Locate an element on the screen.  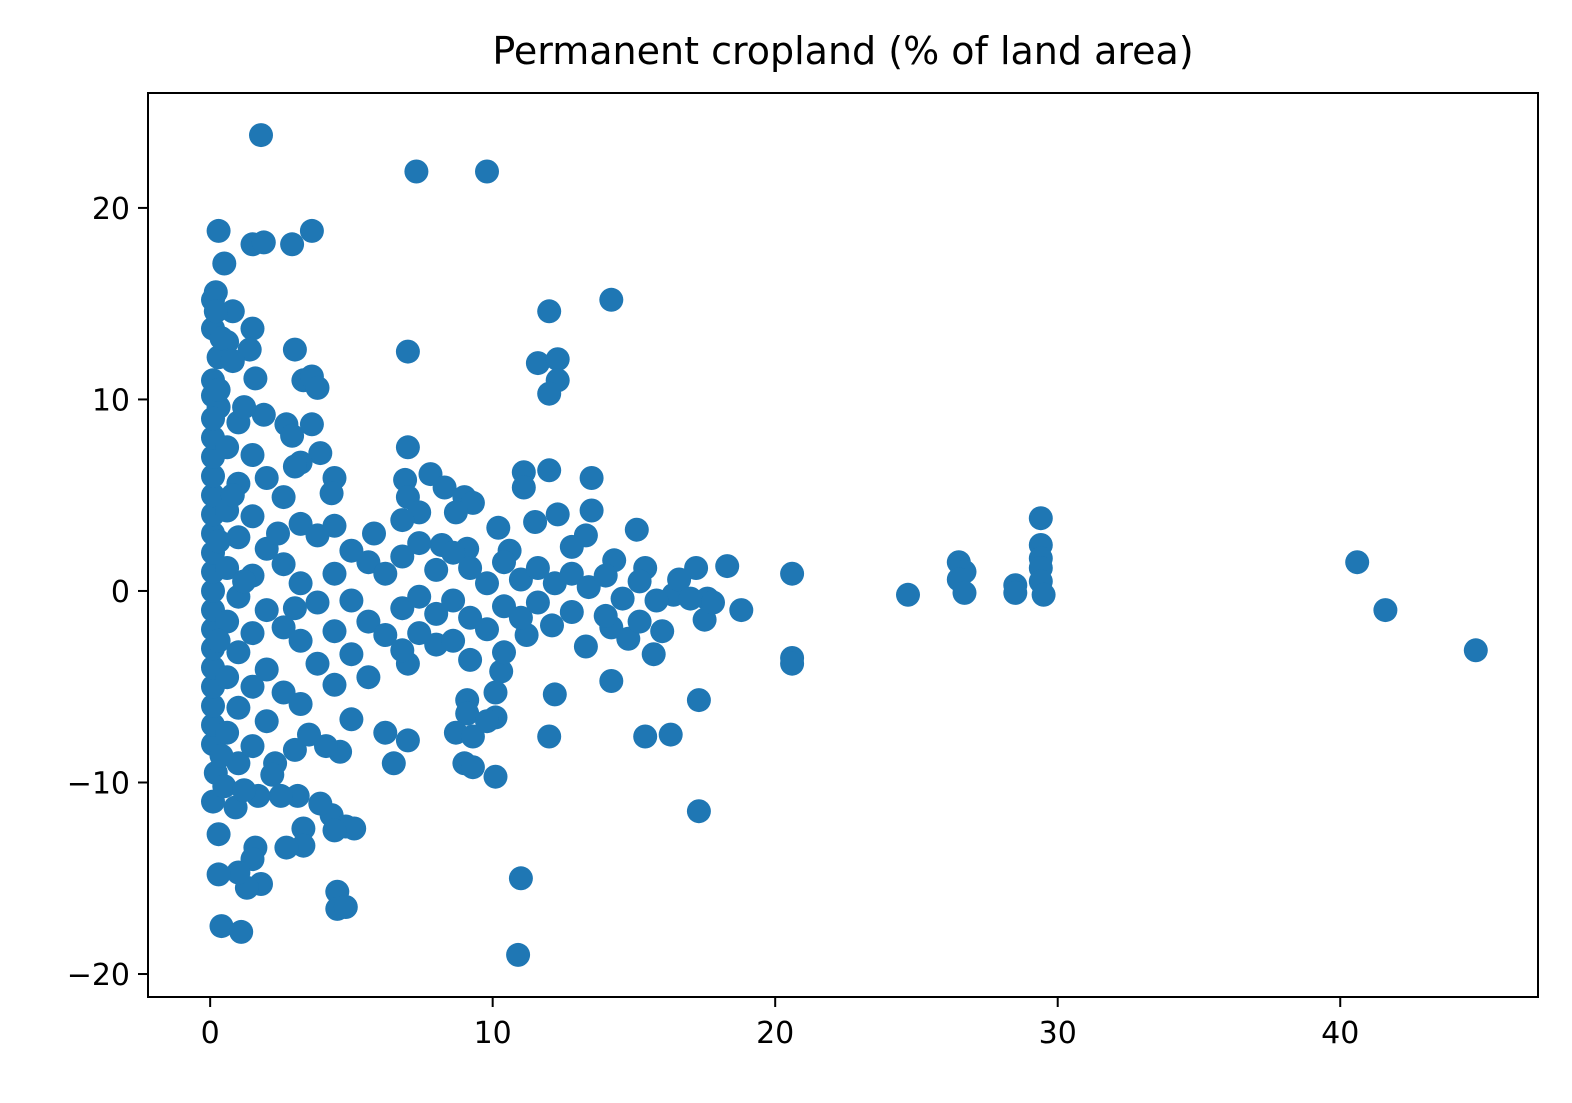
y-axis: −20 −10 0 10 20 is located at coordinates (107, 592).